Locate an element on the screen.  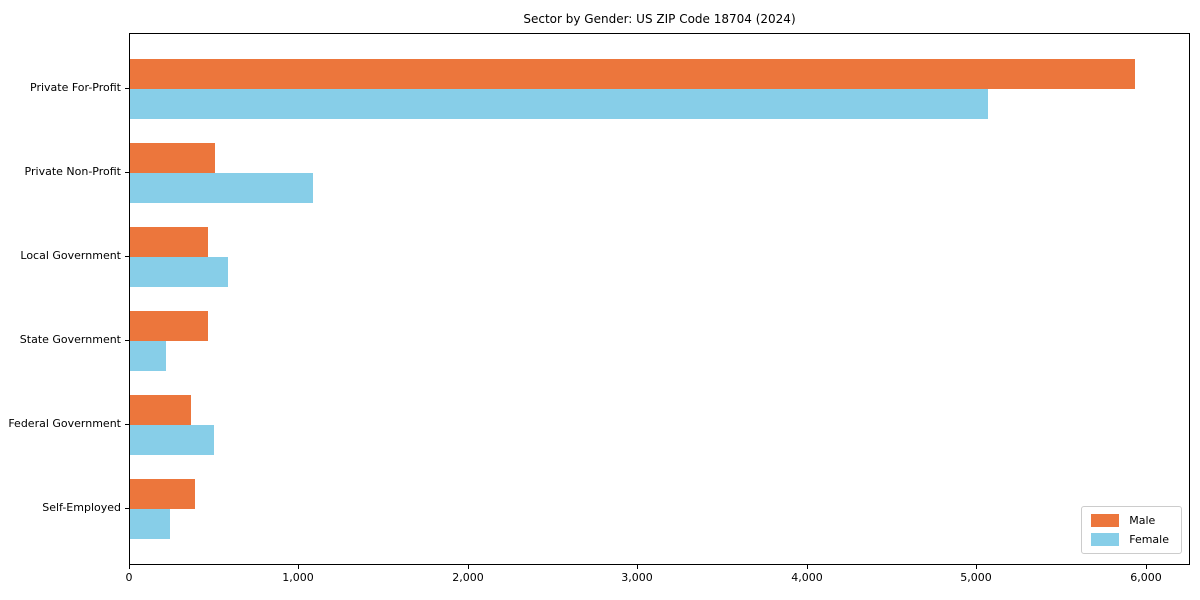
x-tick-label-4000: 4,000 is located at coordinates (807, 577).